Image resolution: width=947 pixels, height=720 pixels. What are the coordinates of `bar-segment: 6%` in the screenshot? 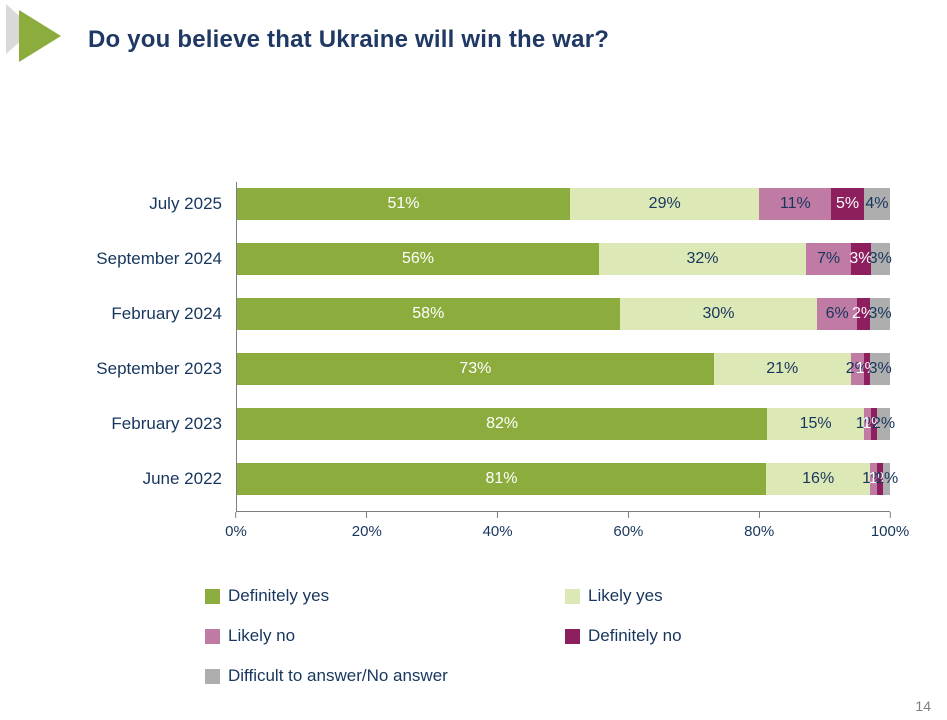 It's located at (837, 314).